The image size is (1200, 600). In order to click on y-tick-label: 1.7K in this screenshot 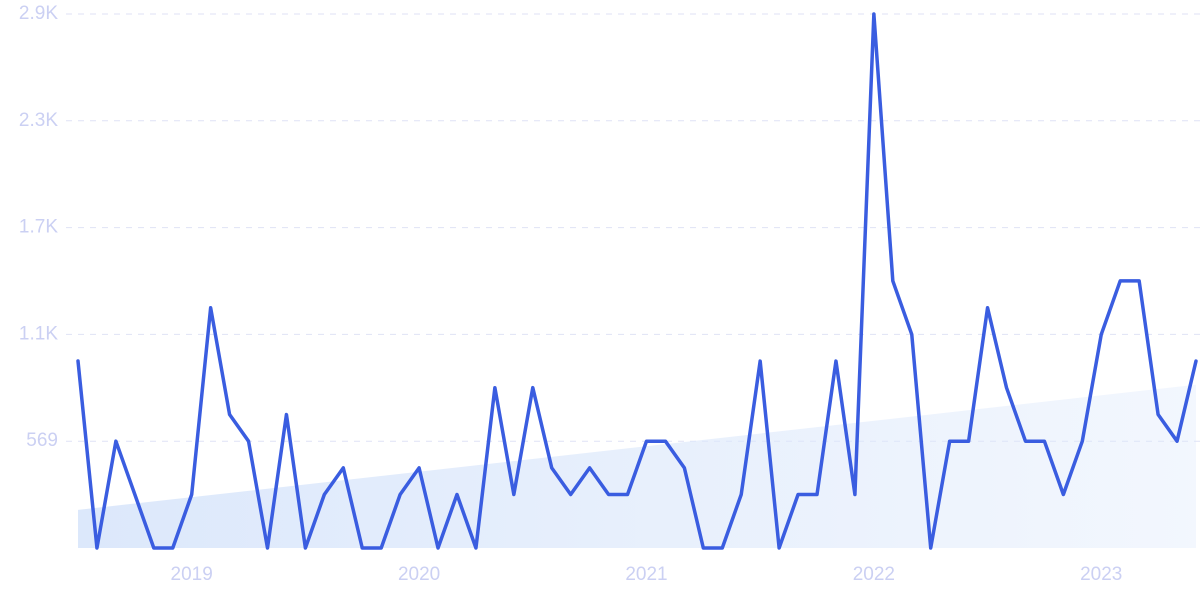, I will do `click(38, 227)`.